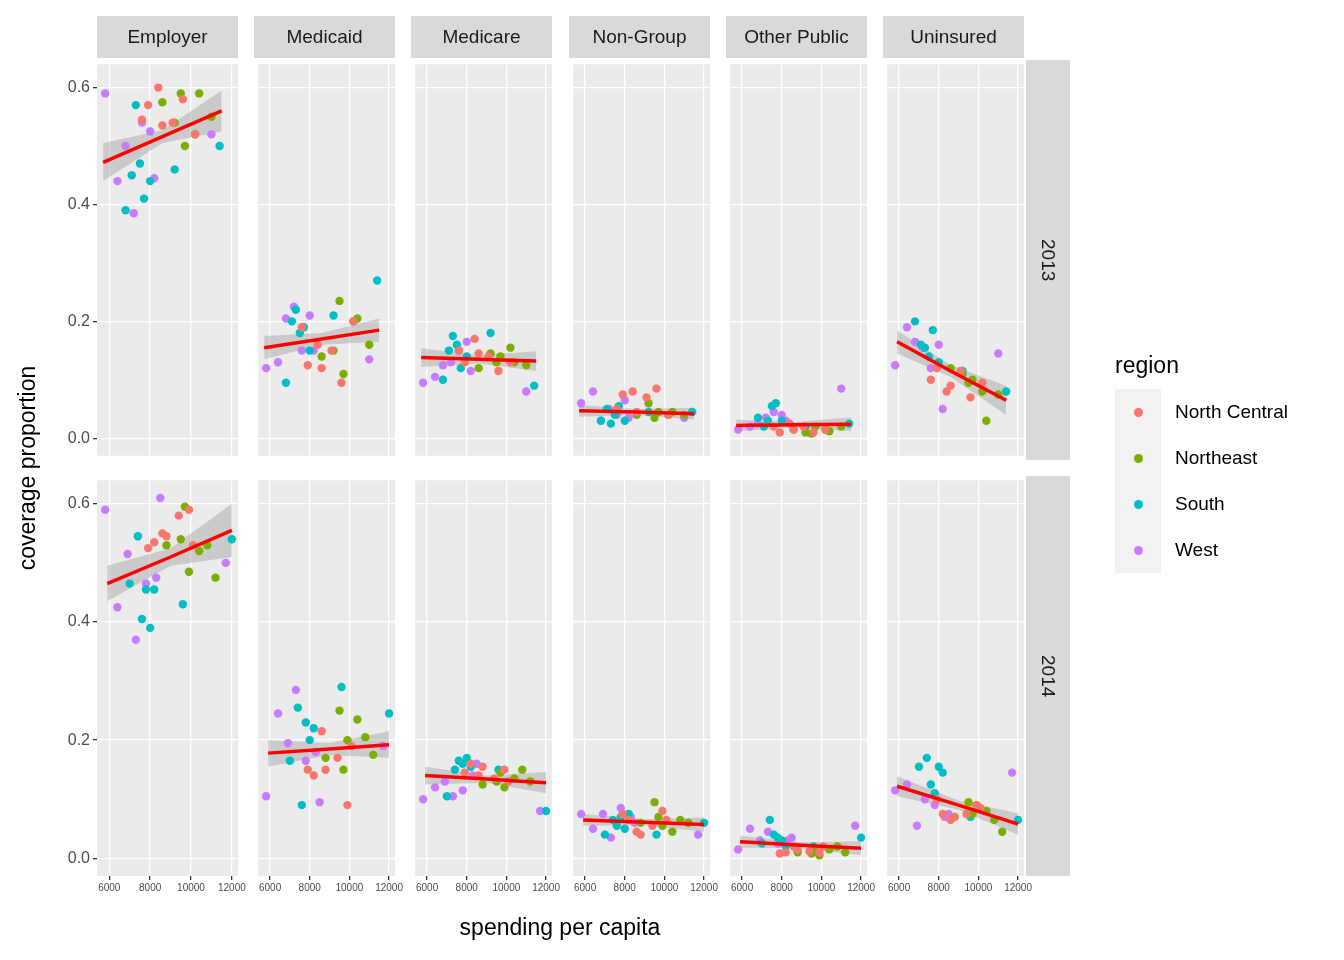 This screenshot has height=960, width=1344. Describe the element at coordinates (1231, 412) in the screenshot. I see `legend-label: North Central` at that location.